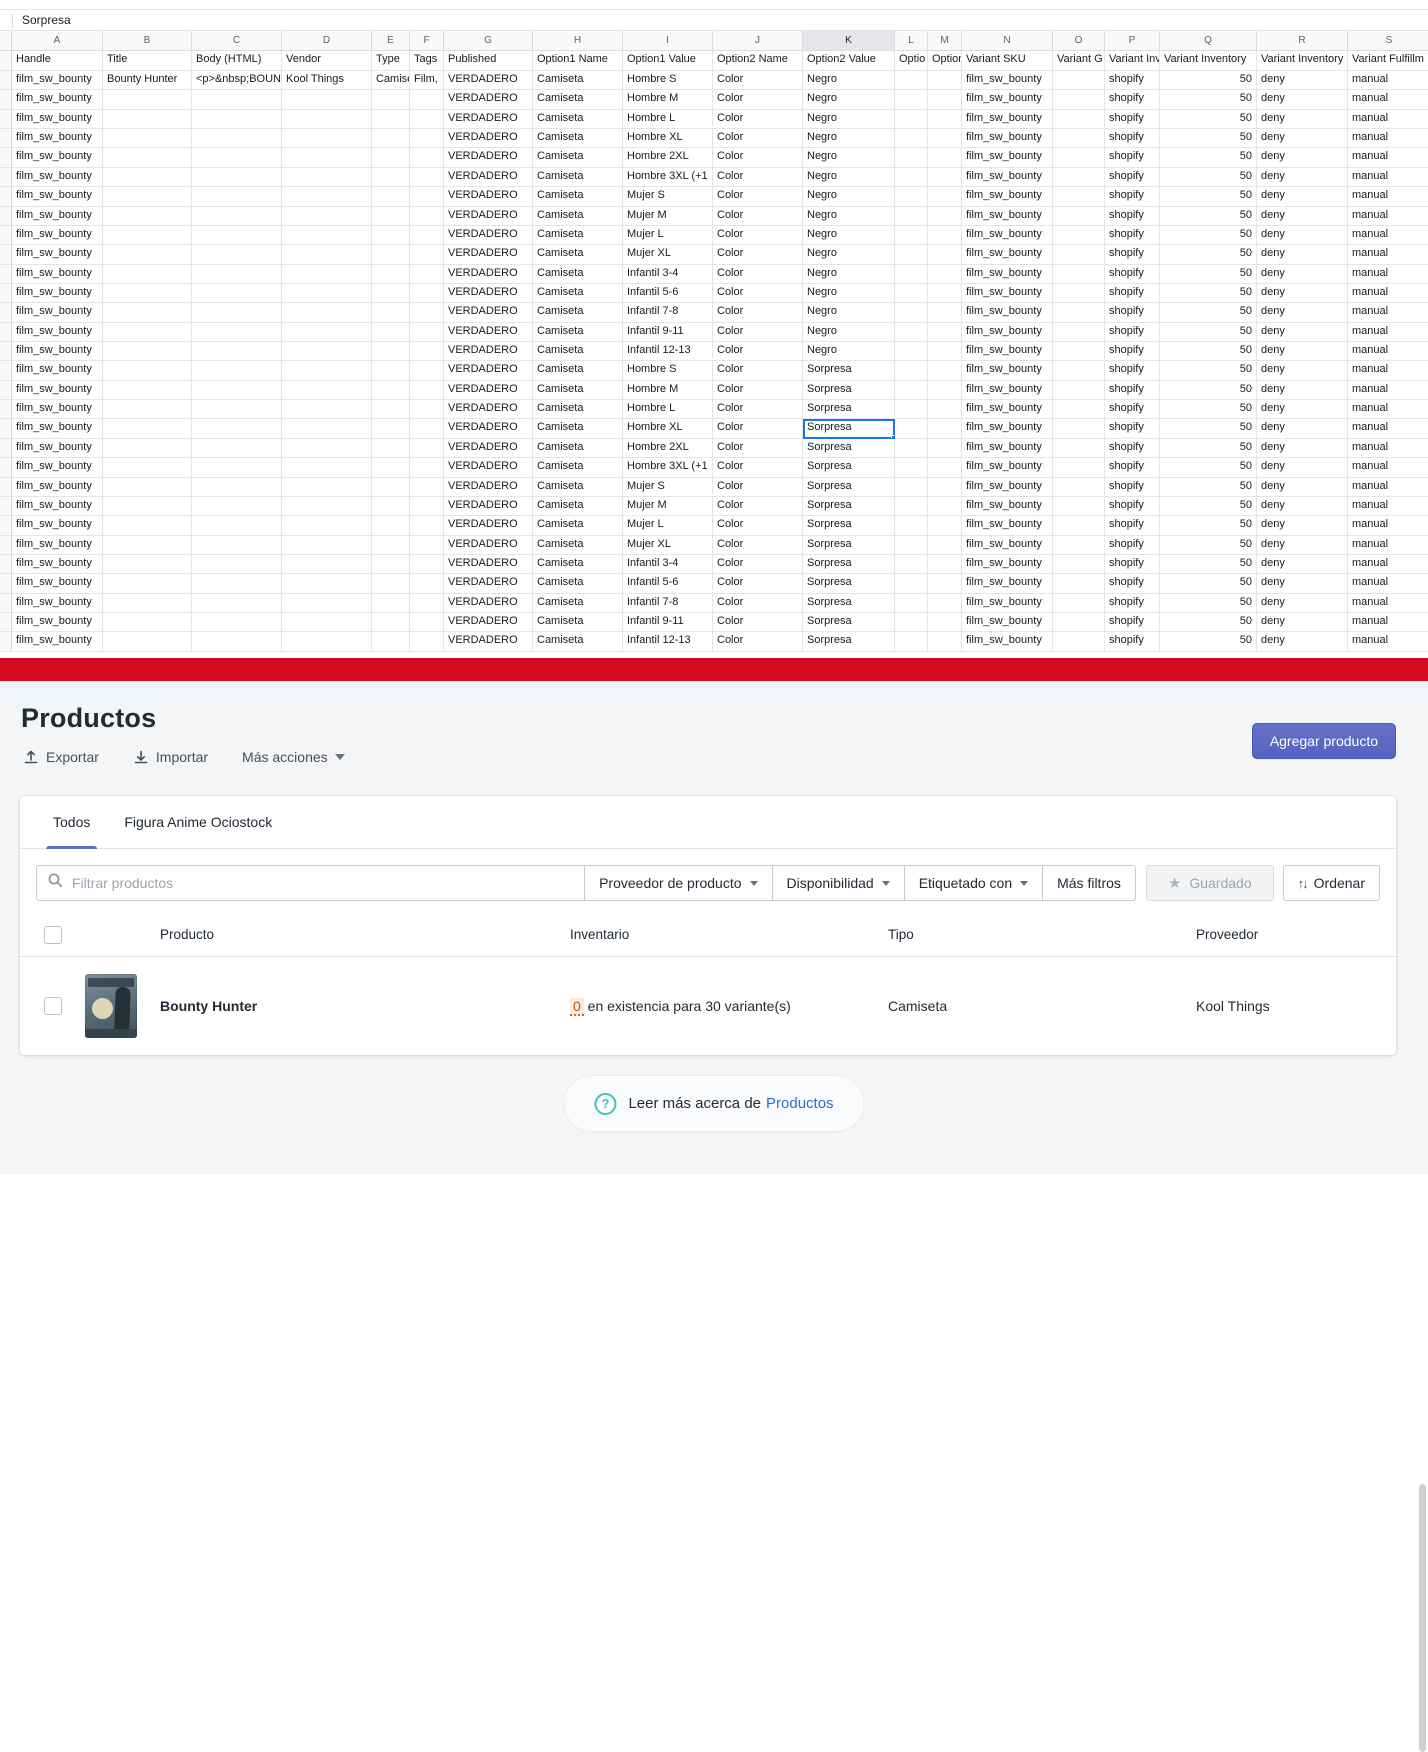  Describe the element at coordinates (198, 822) in the screenshot. I see `tab-figura-anime-ociostock: Figura Anime Ociostock` at that location.